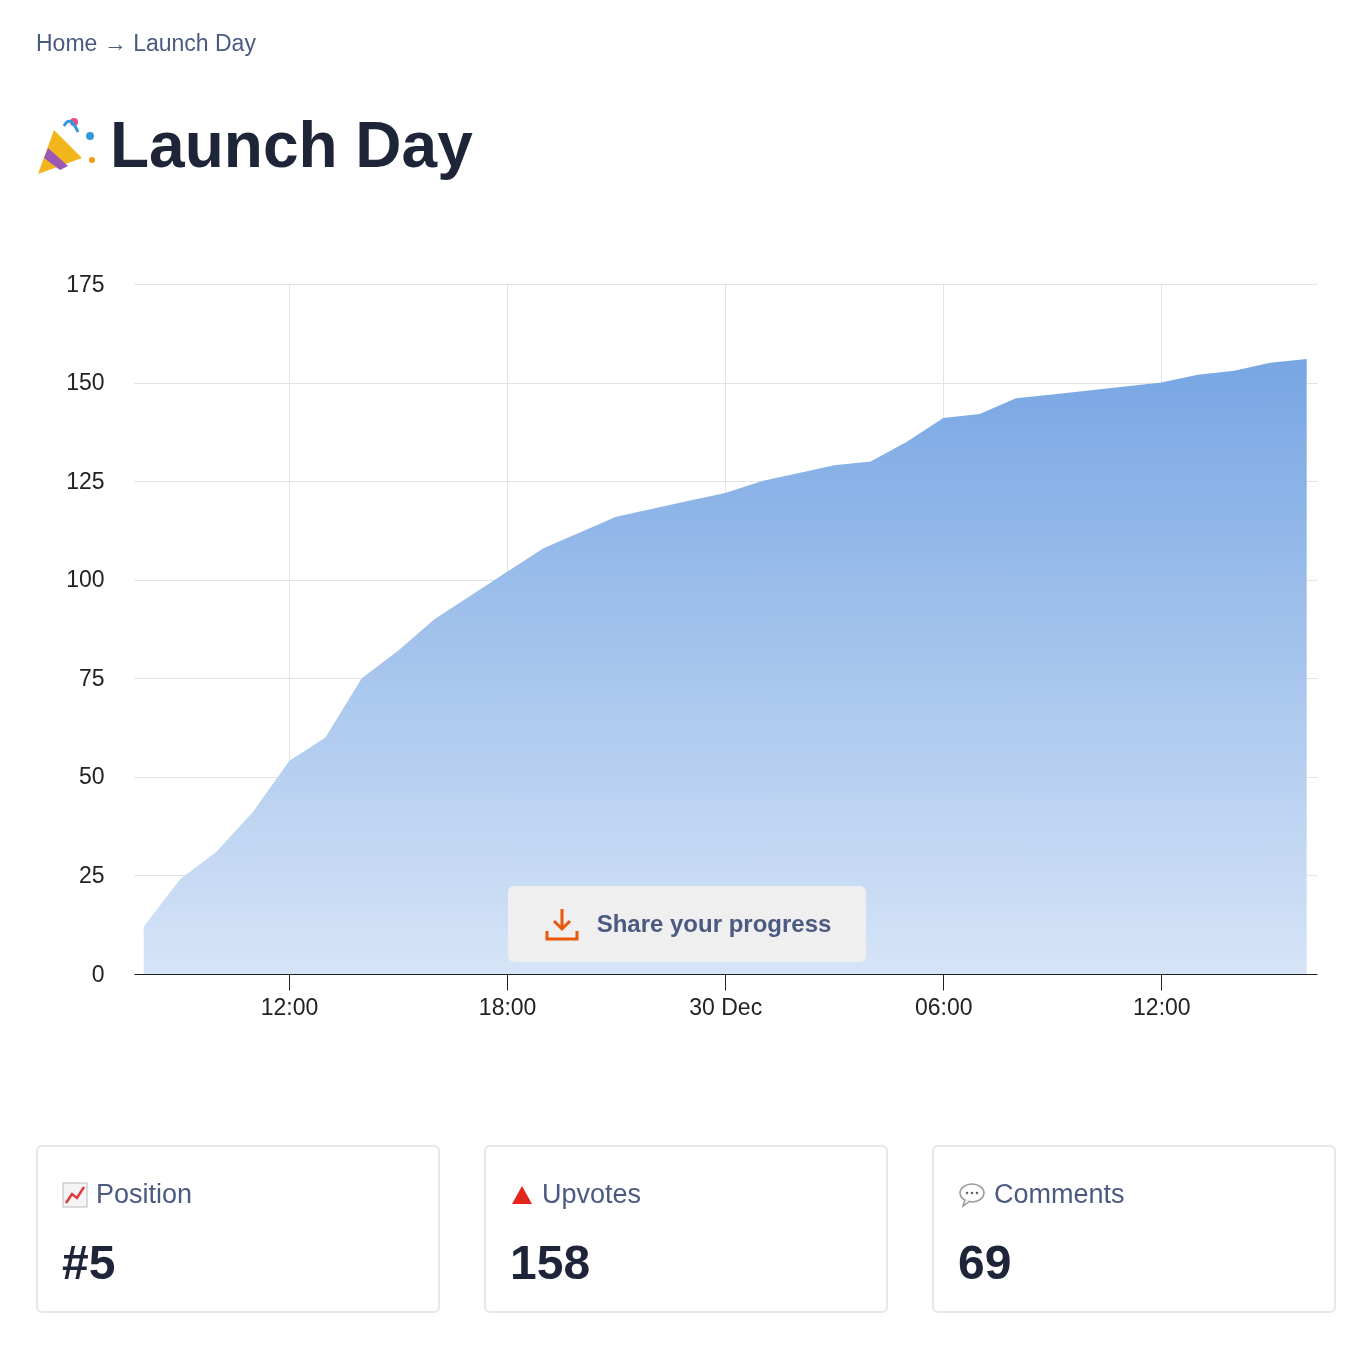  Describe the element at coordinates (85, 382) in the screenshot. I see `y-tick-label: 150` at that location.